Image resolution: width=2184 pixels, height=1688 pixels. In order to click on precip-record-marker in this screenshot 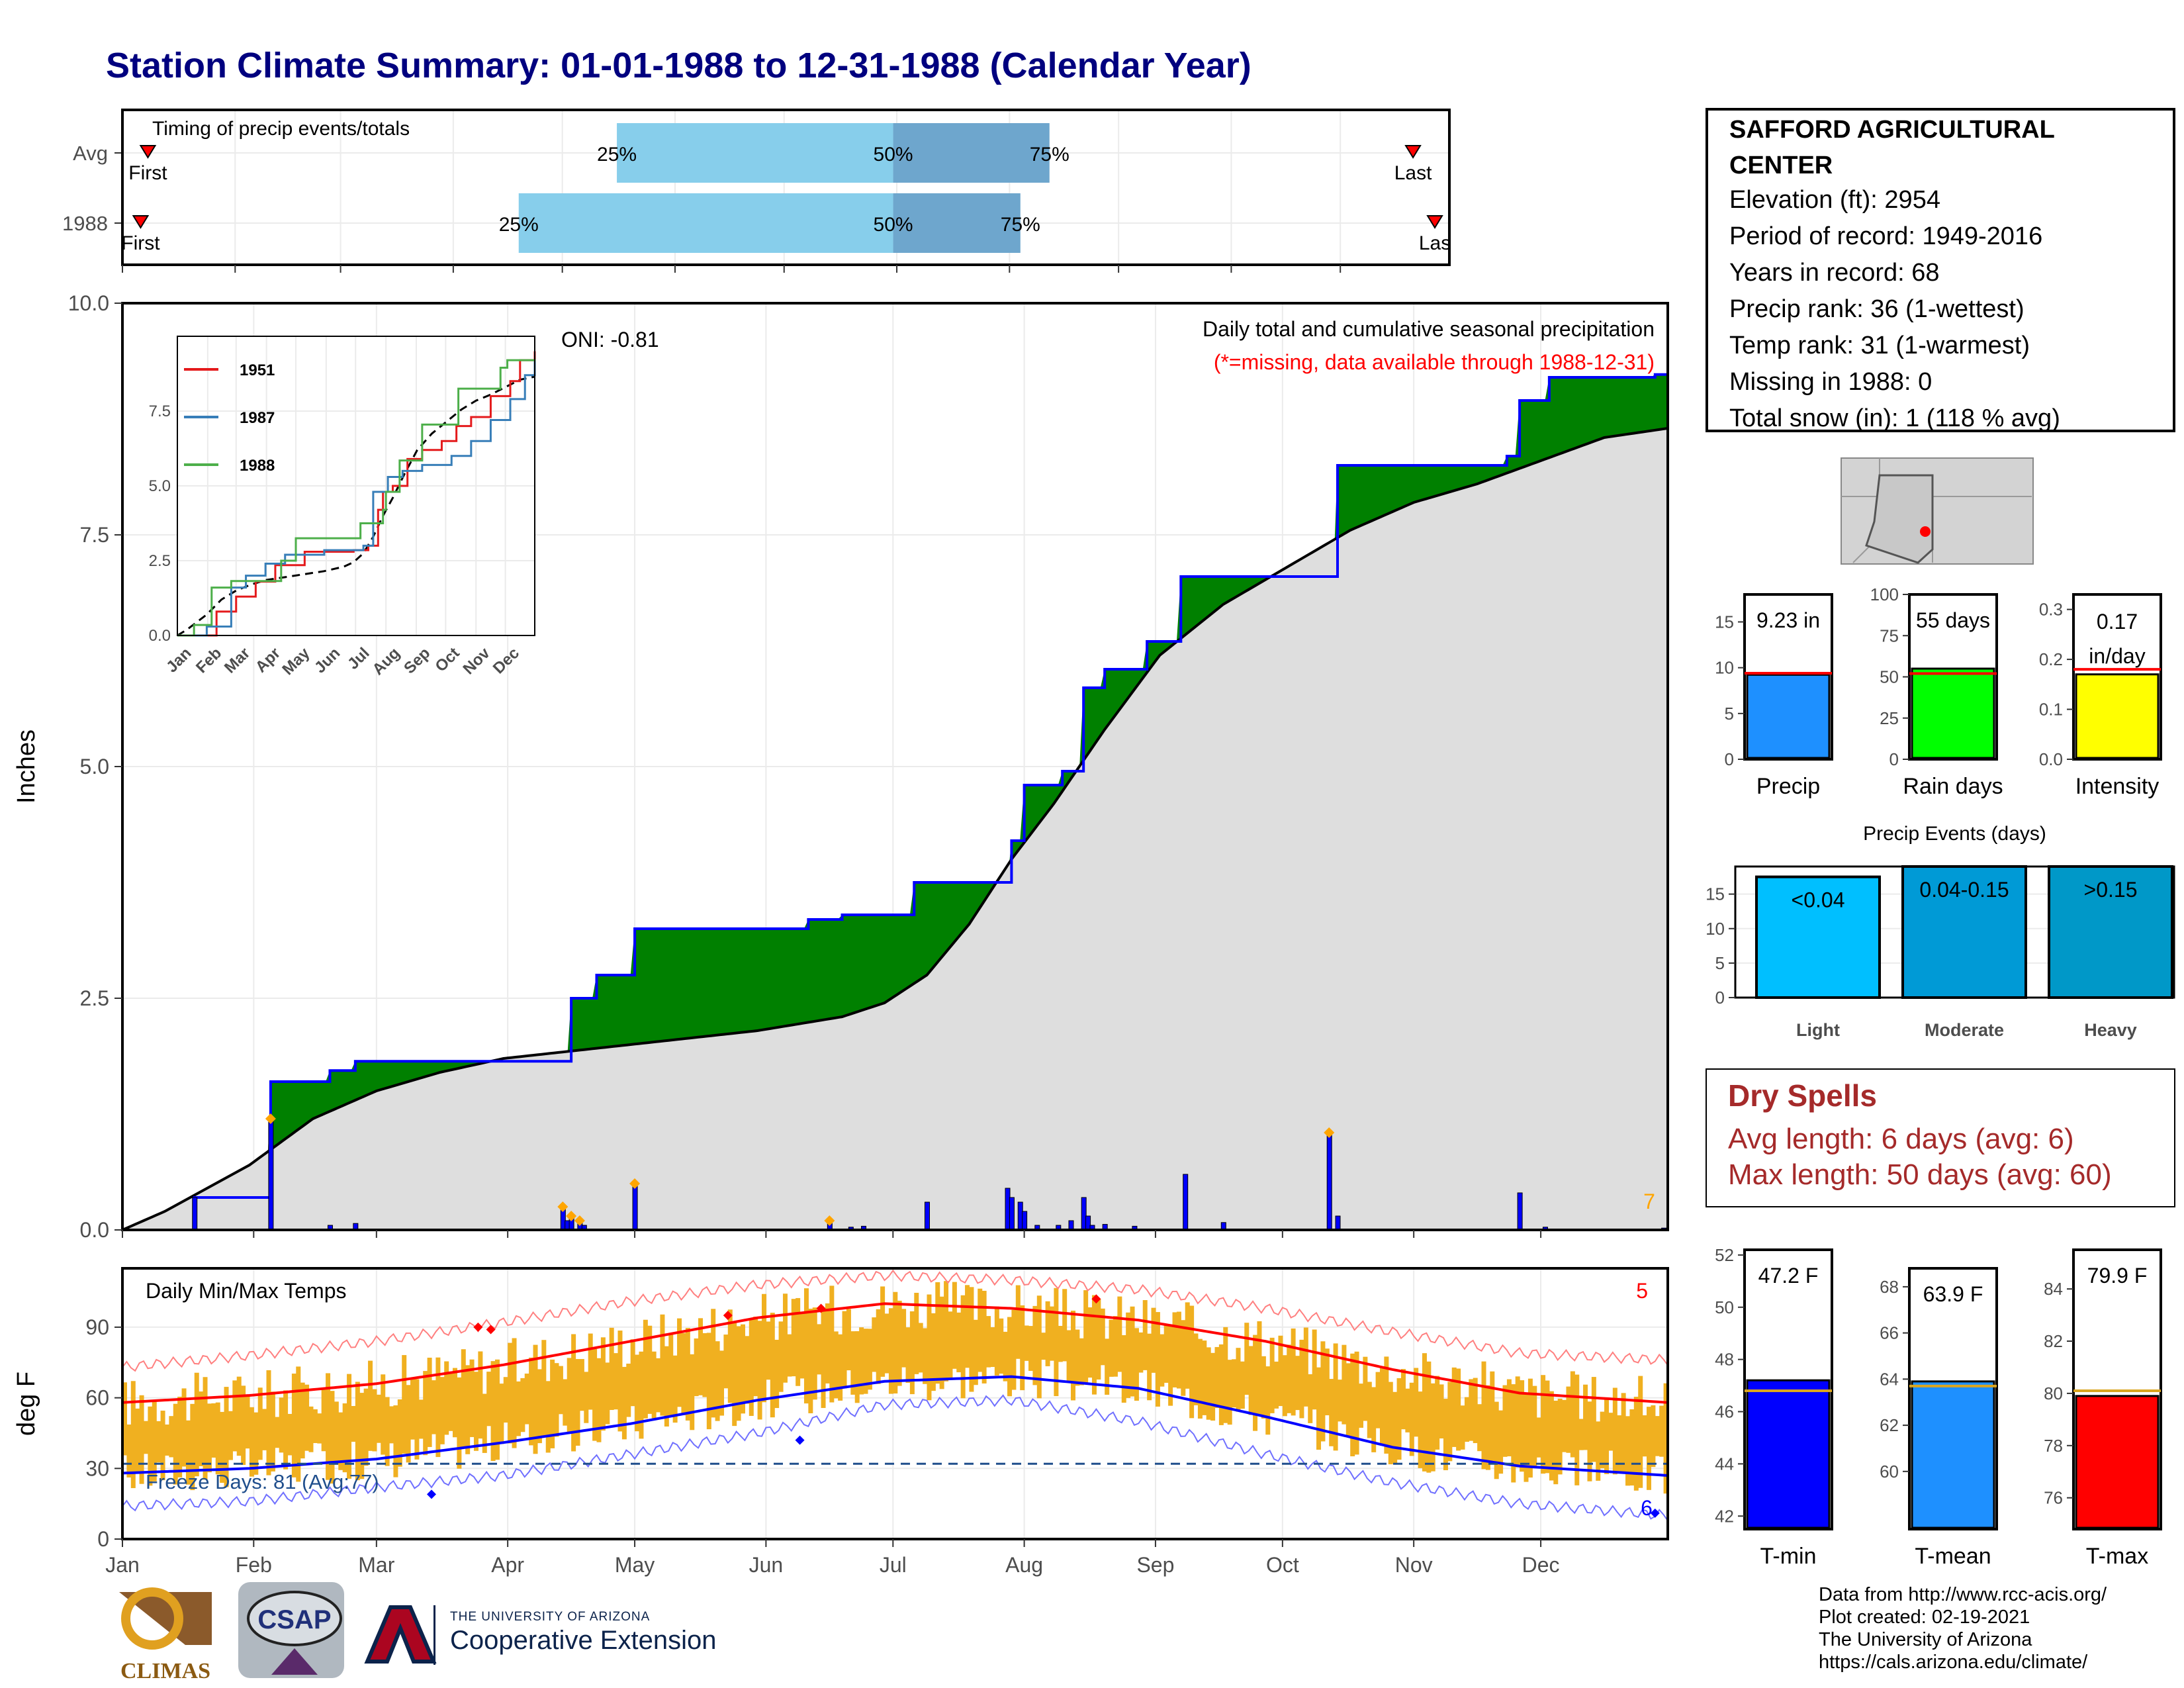, I will do `click(270, 1118)`.